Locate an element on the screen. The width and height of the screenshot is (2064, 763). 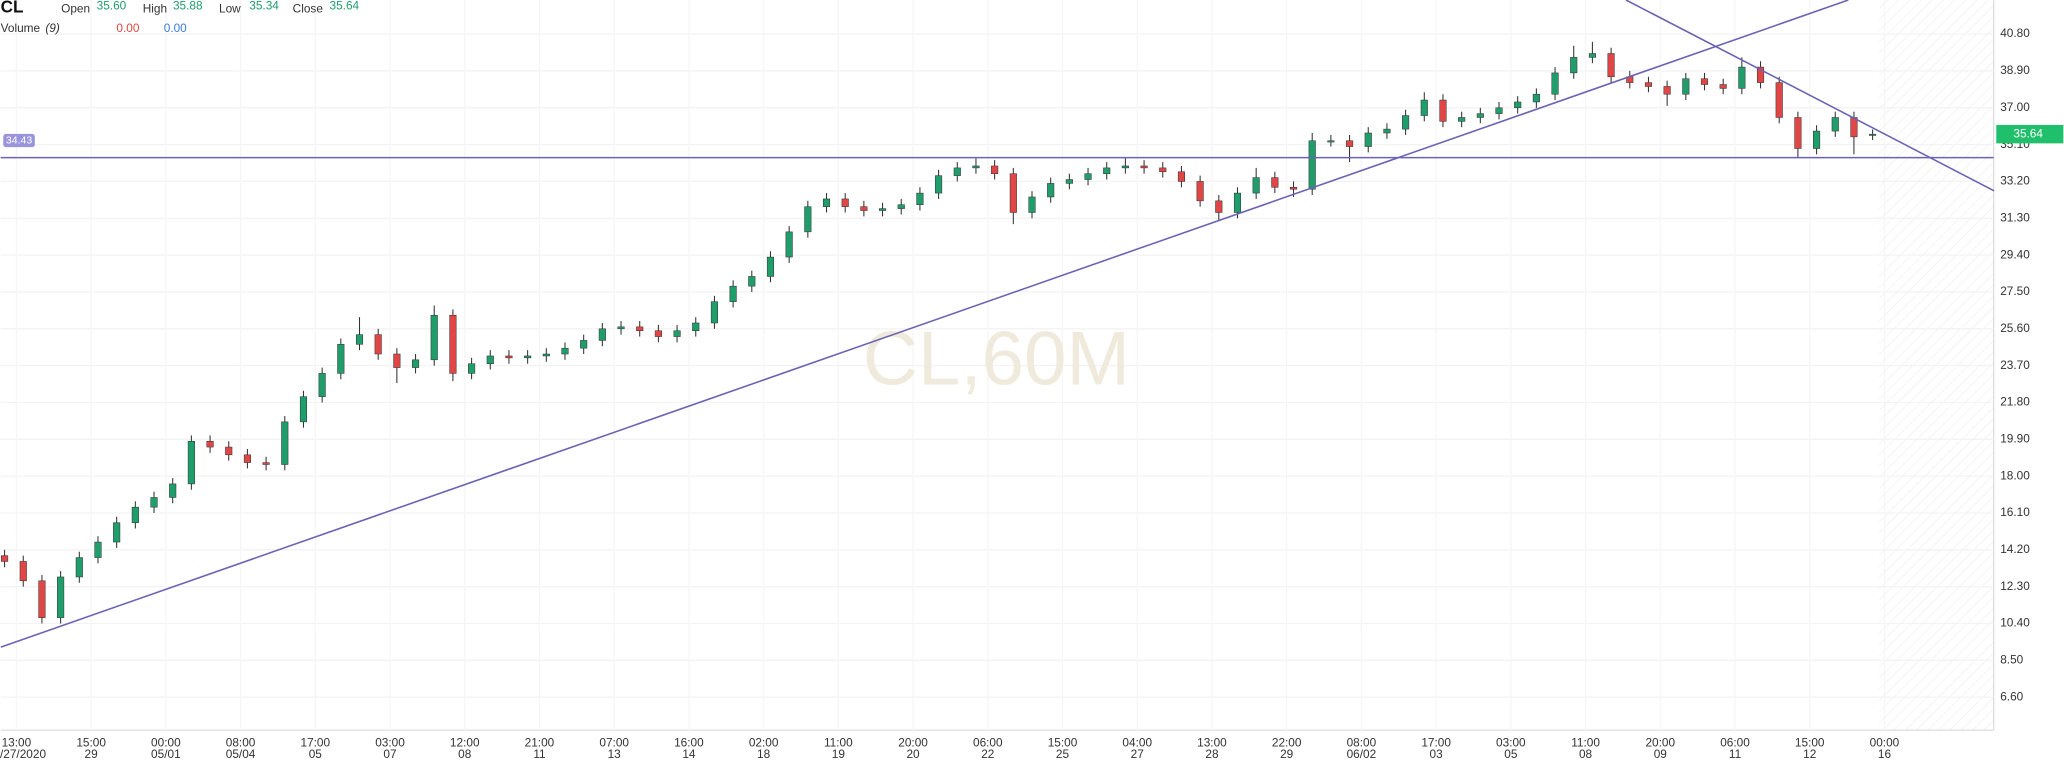
x-tick-date: 14 is located at coordinates (689, 754).